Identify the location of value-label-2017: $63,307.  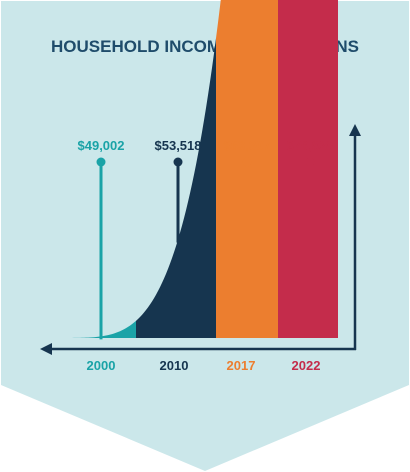
(247, 145).